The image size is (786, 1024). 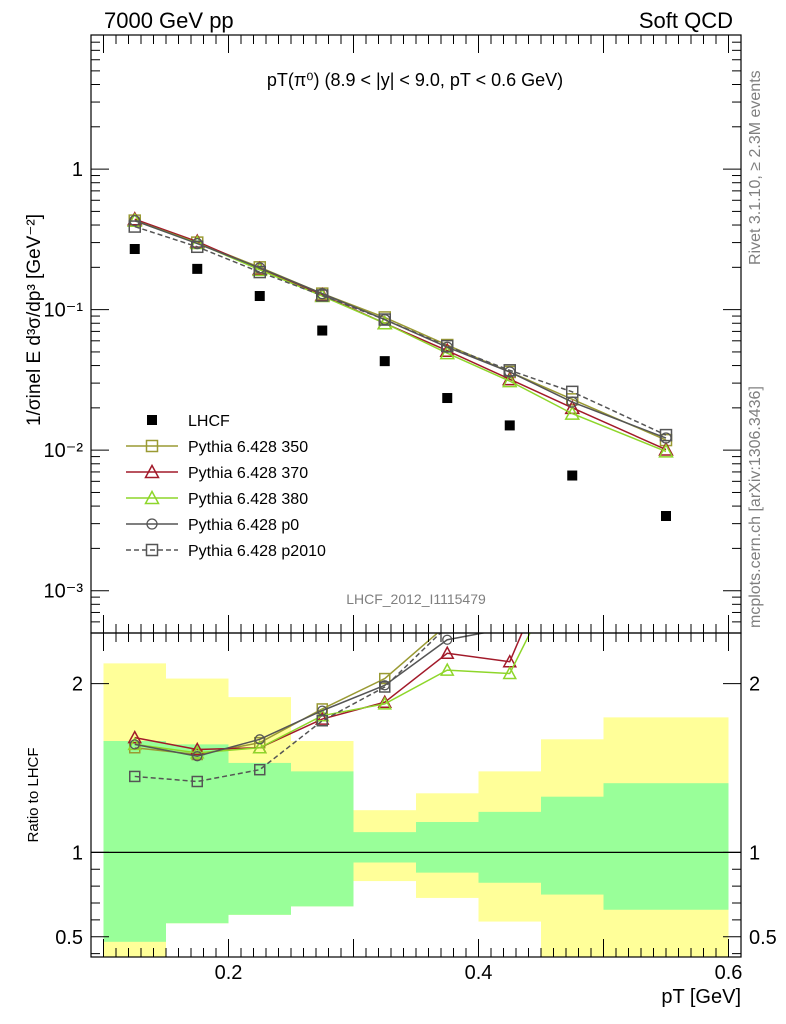 I want to click on generator-info: Rivet 3.1.10, ≥ 2.3M events, so click(x=755, y=167).